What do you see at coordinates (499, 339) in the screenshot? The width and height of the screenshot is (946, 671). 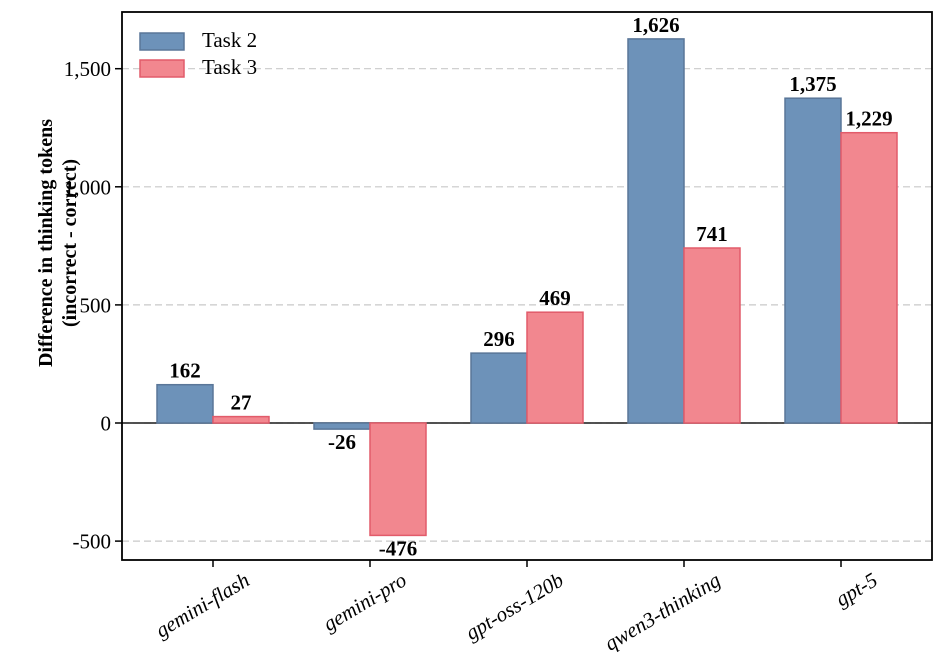 I see `bar-value-label-task-2-gpt-oss-120b: 296` at bounding box center [499, 339].